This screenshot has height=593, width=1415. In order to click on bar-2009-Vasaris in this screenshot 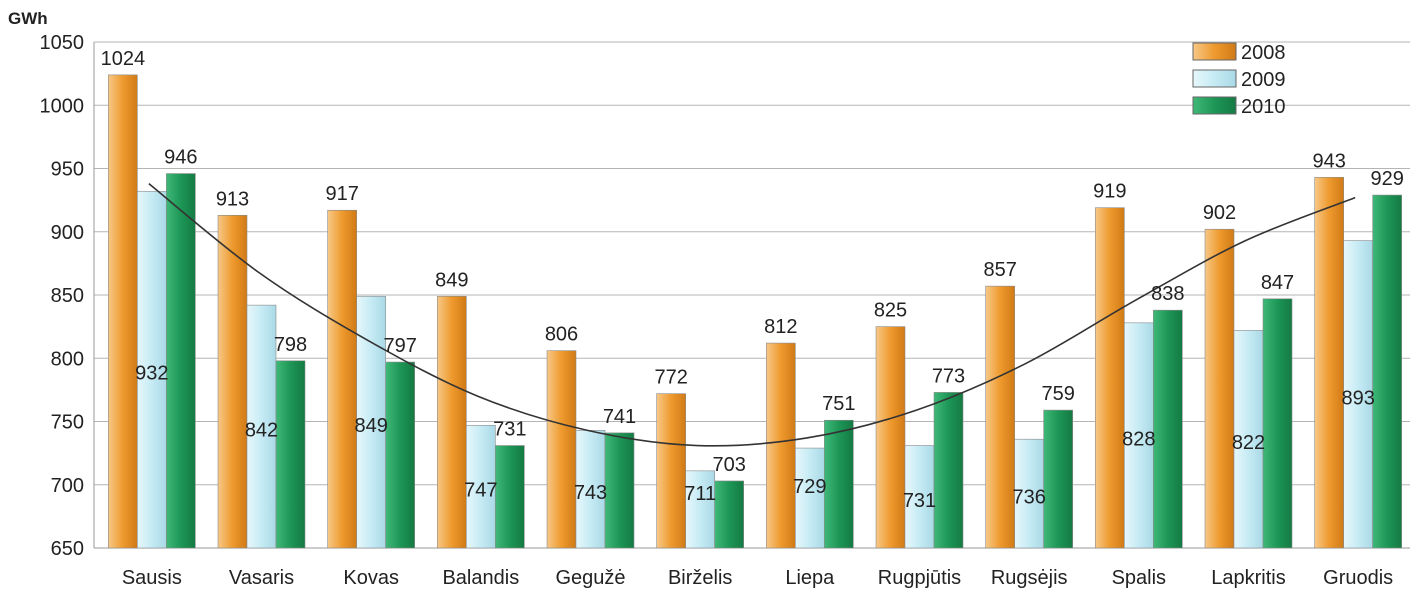, I will do `click(261, 426)`.